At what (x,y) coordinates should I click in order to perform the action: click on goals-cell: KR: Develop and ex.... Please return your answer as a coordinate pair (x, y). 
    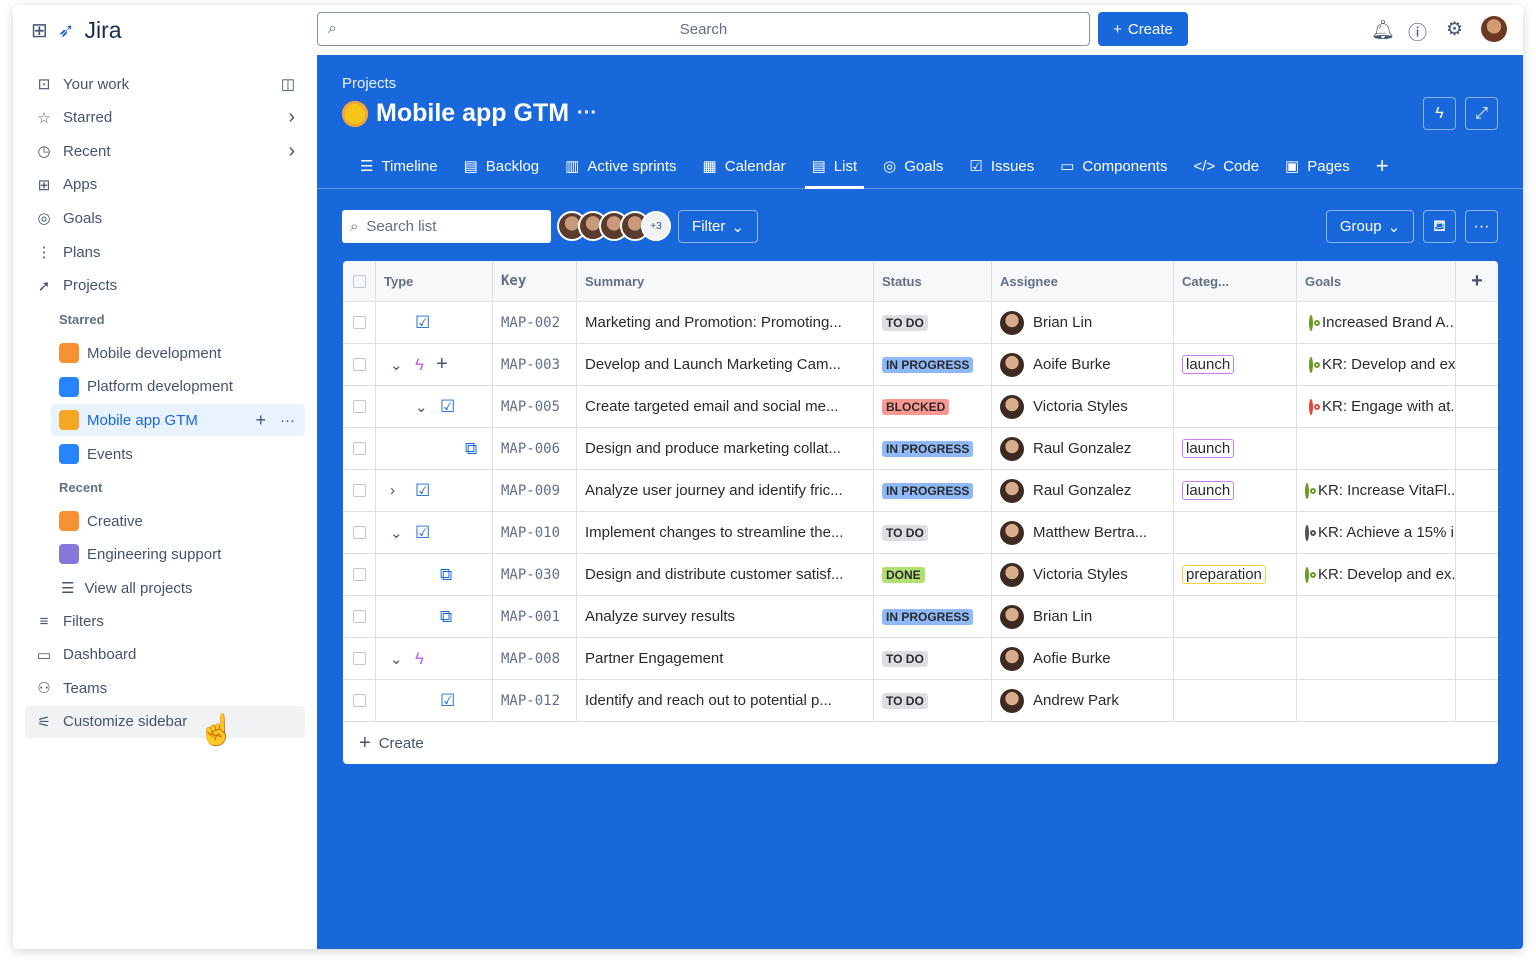
    Looking at the image, I should click on (1376, 574).